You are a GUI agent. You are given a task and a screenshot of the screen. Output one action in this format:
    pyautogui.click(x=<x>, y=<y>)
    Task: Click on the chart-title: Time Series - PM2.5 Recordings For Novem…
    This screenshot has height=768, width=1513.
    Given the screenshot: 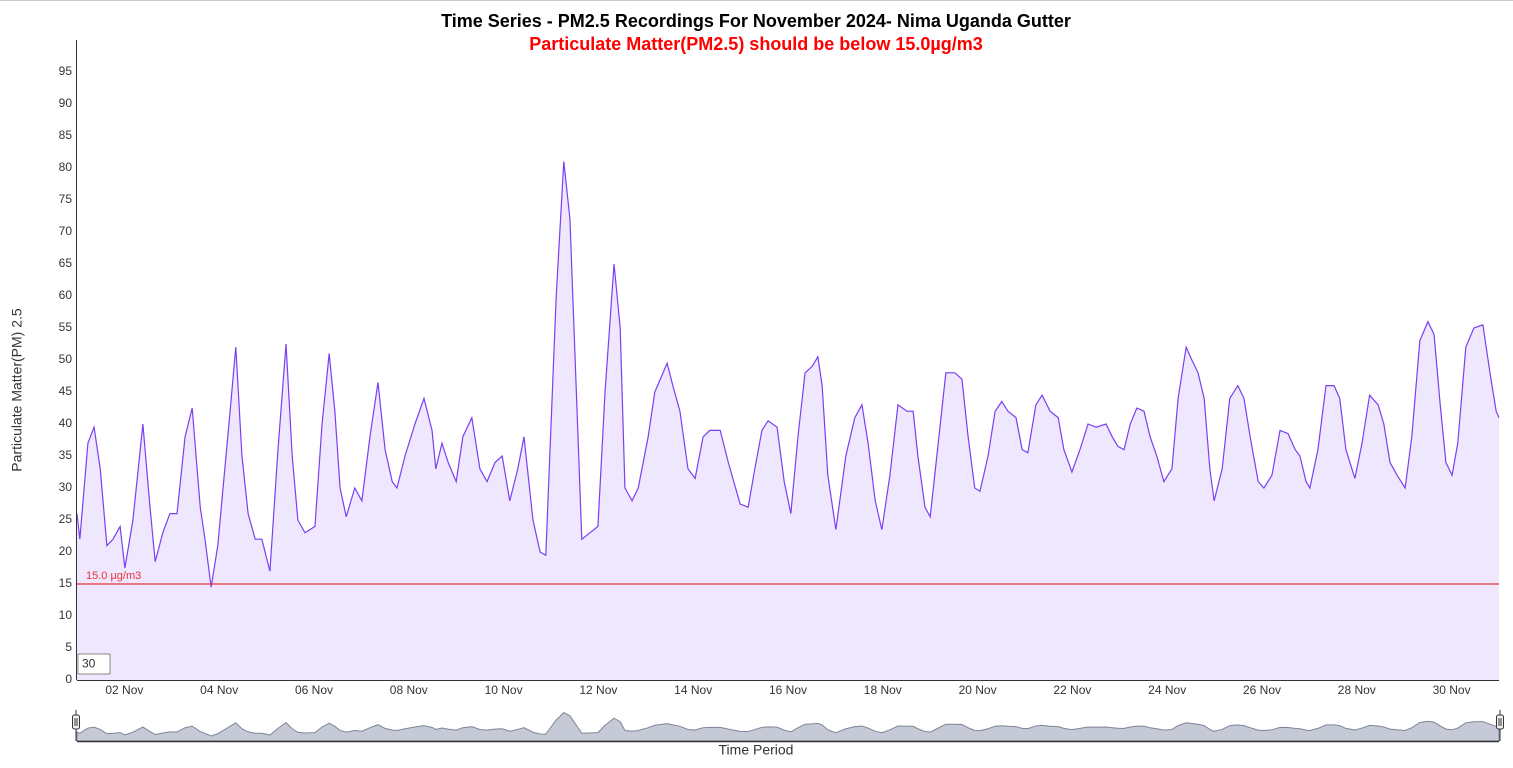 What is the action you would take?
    pyautogui.click(x=756, y=21)
    